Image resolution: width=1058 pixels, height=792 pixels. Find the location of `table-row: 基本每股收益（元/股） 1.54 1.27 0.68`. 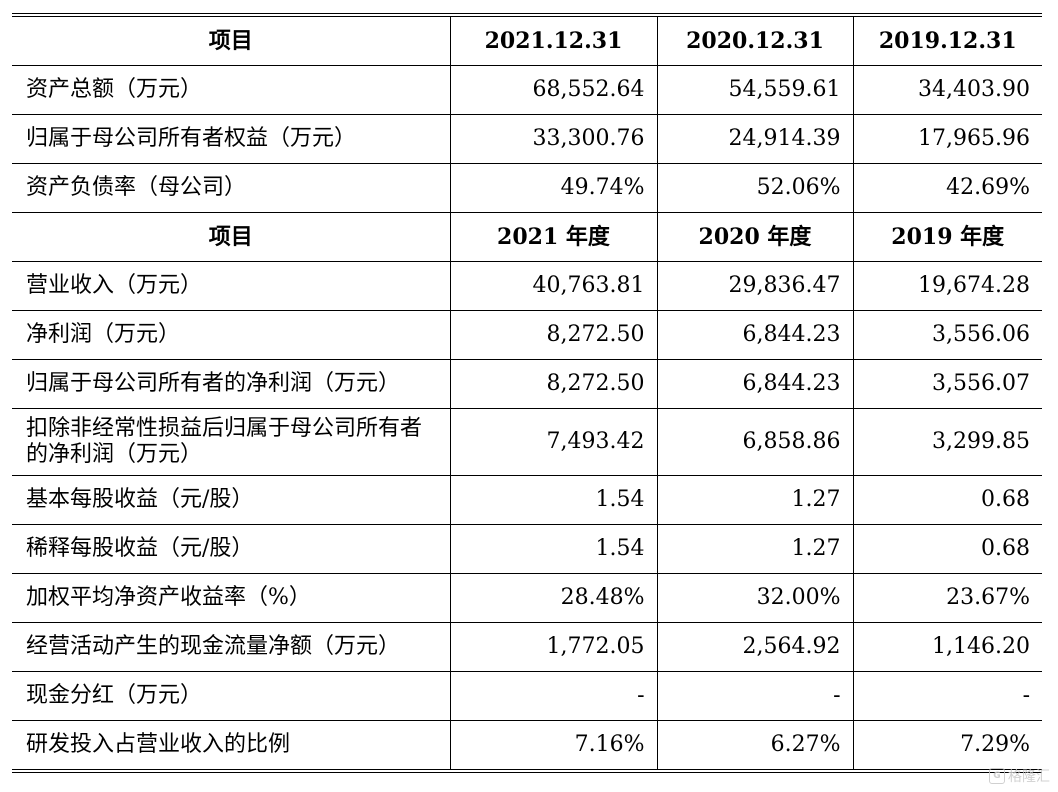

table-row: 基本每股收益（元/股） 1.54 1.27 0.68 is located at coordinates (527, 500).